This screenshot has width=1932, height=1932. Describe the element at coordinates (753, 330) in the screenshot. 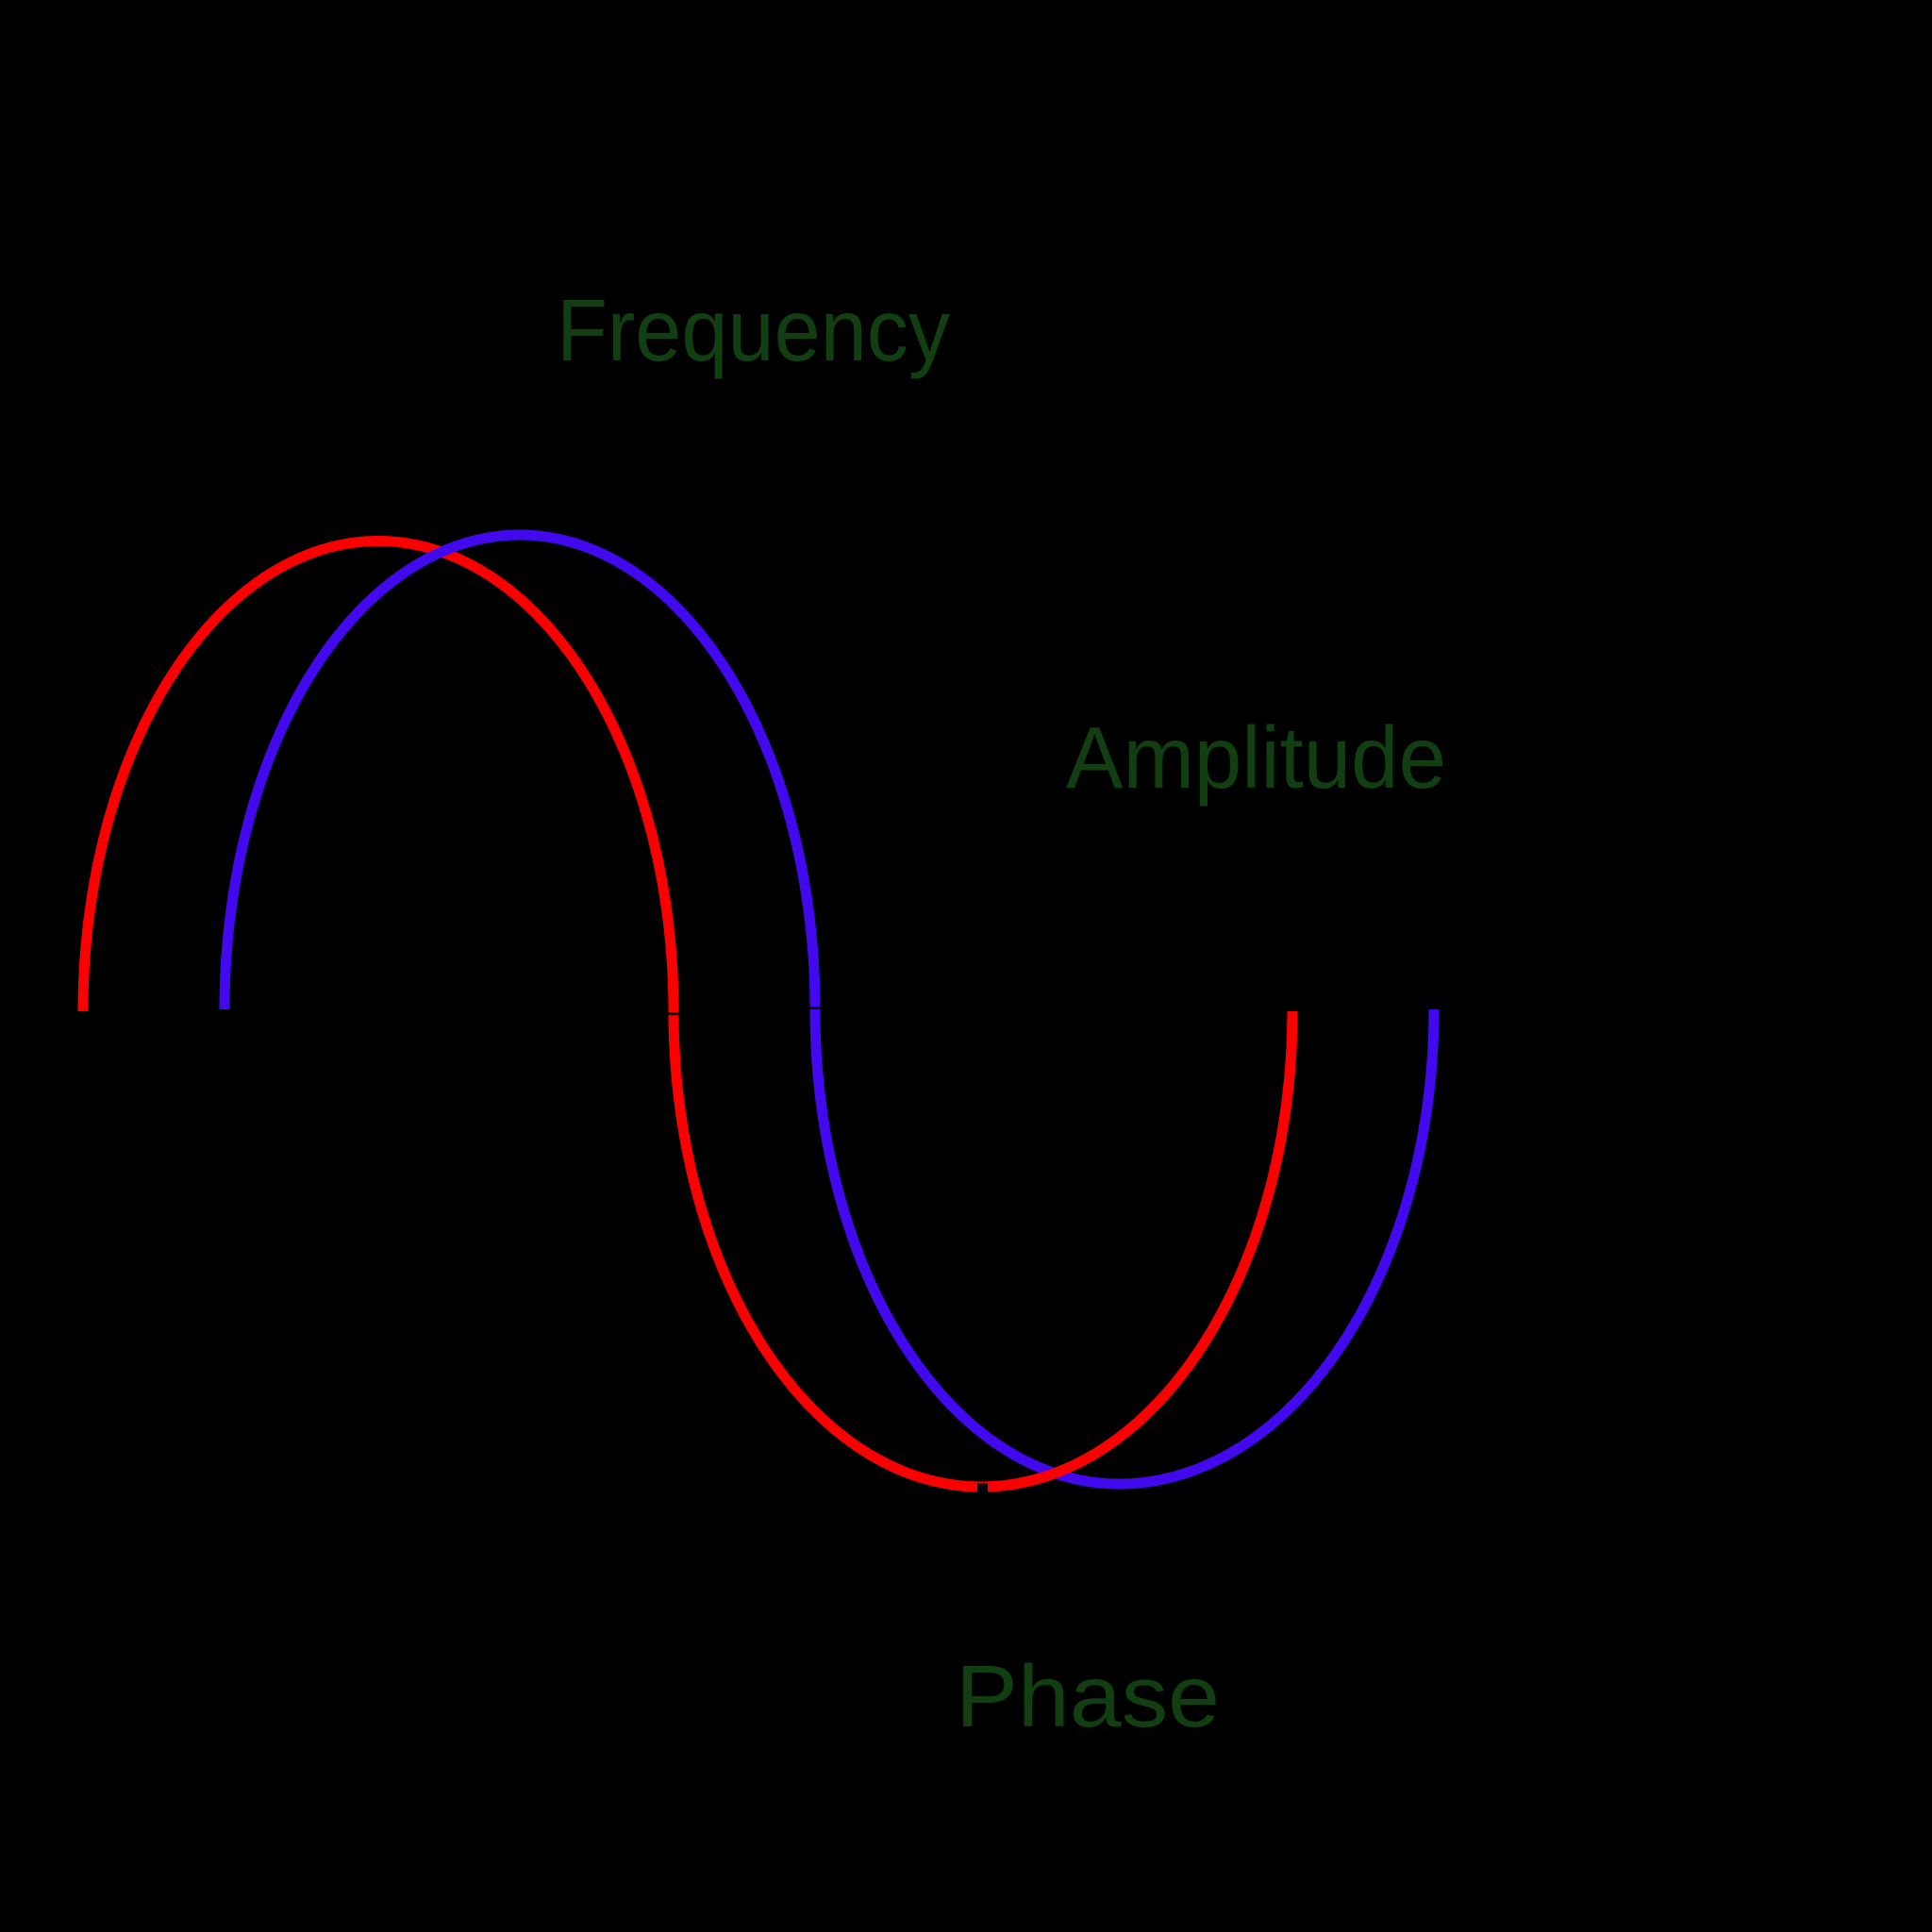

I see `svg-text: Frequency` at that location.